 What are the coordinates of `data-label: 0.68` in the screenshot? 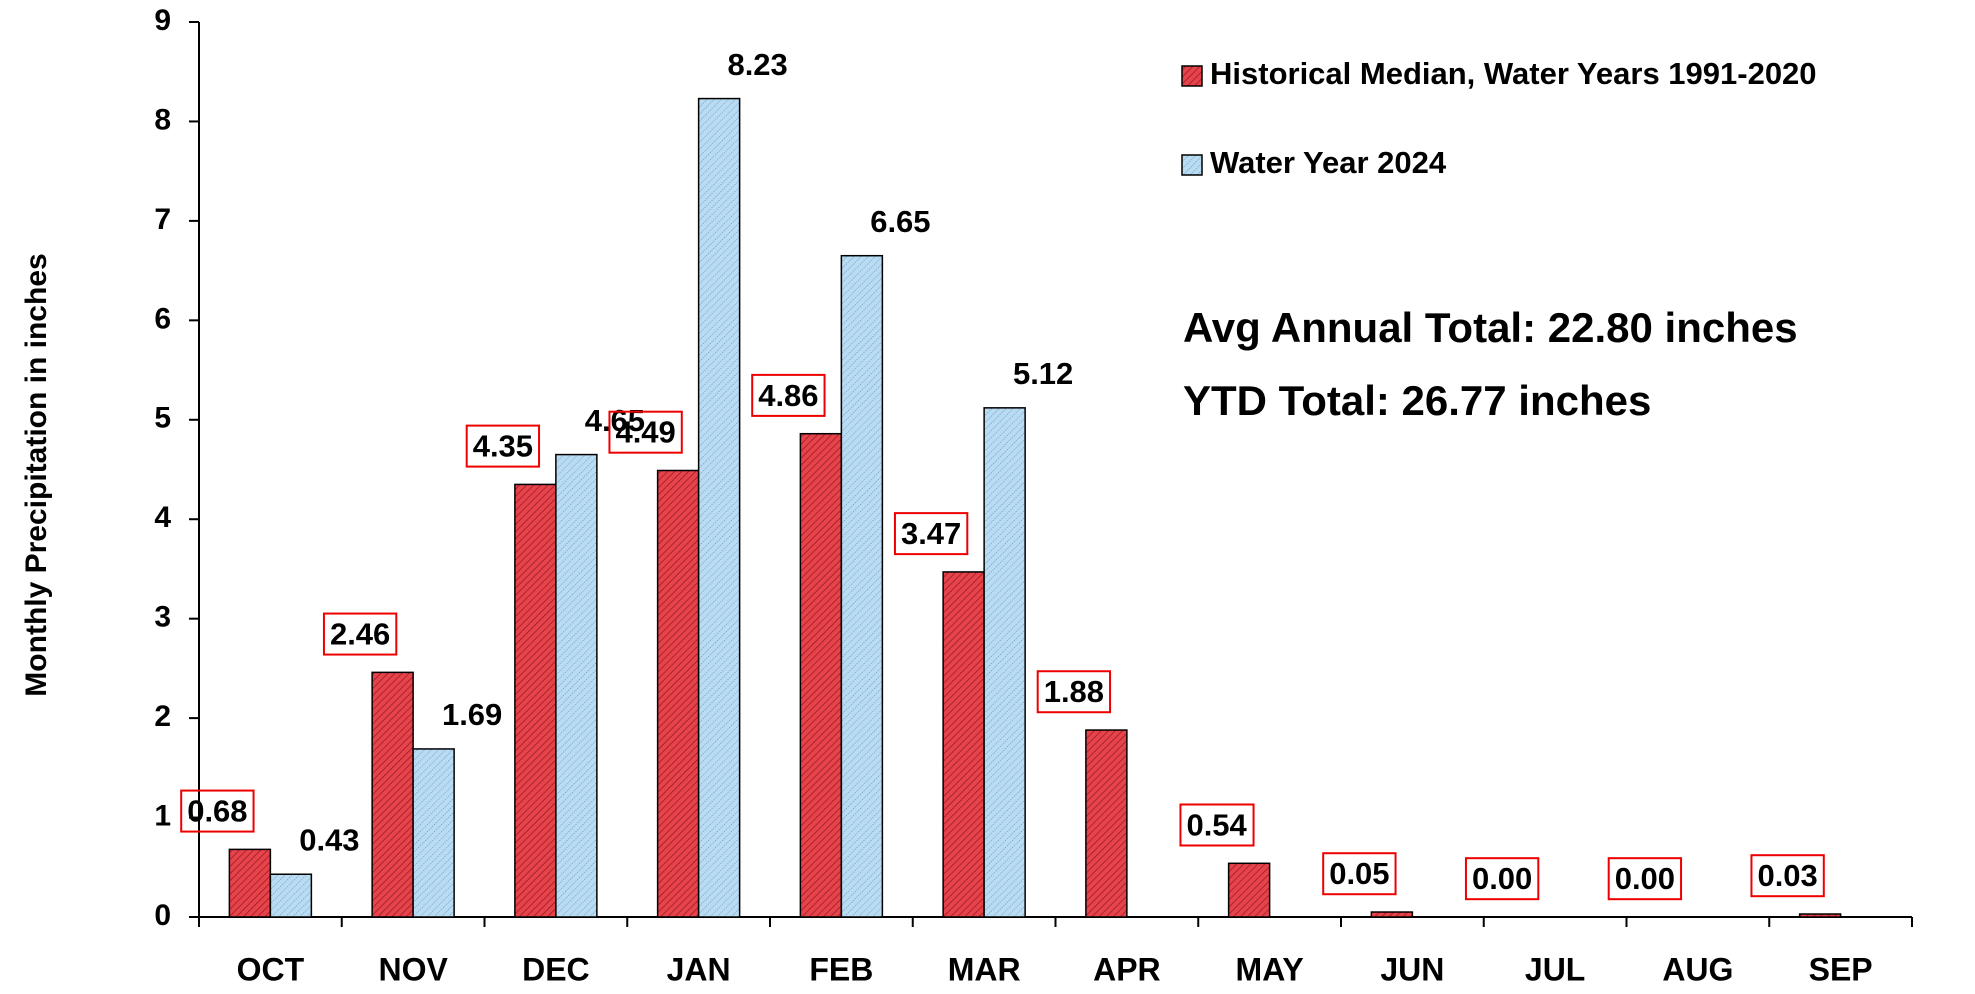 It's located at (217, 811).